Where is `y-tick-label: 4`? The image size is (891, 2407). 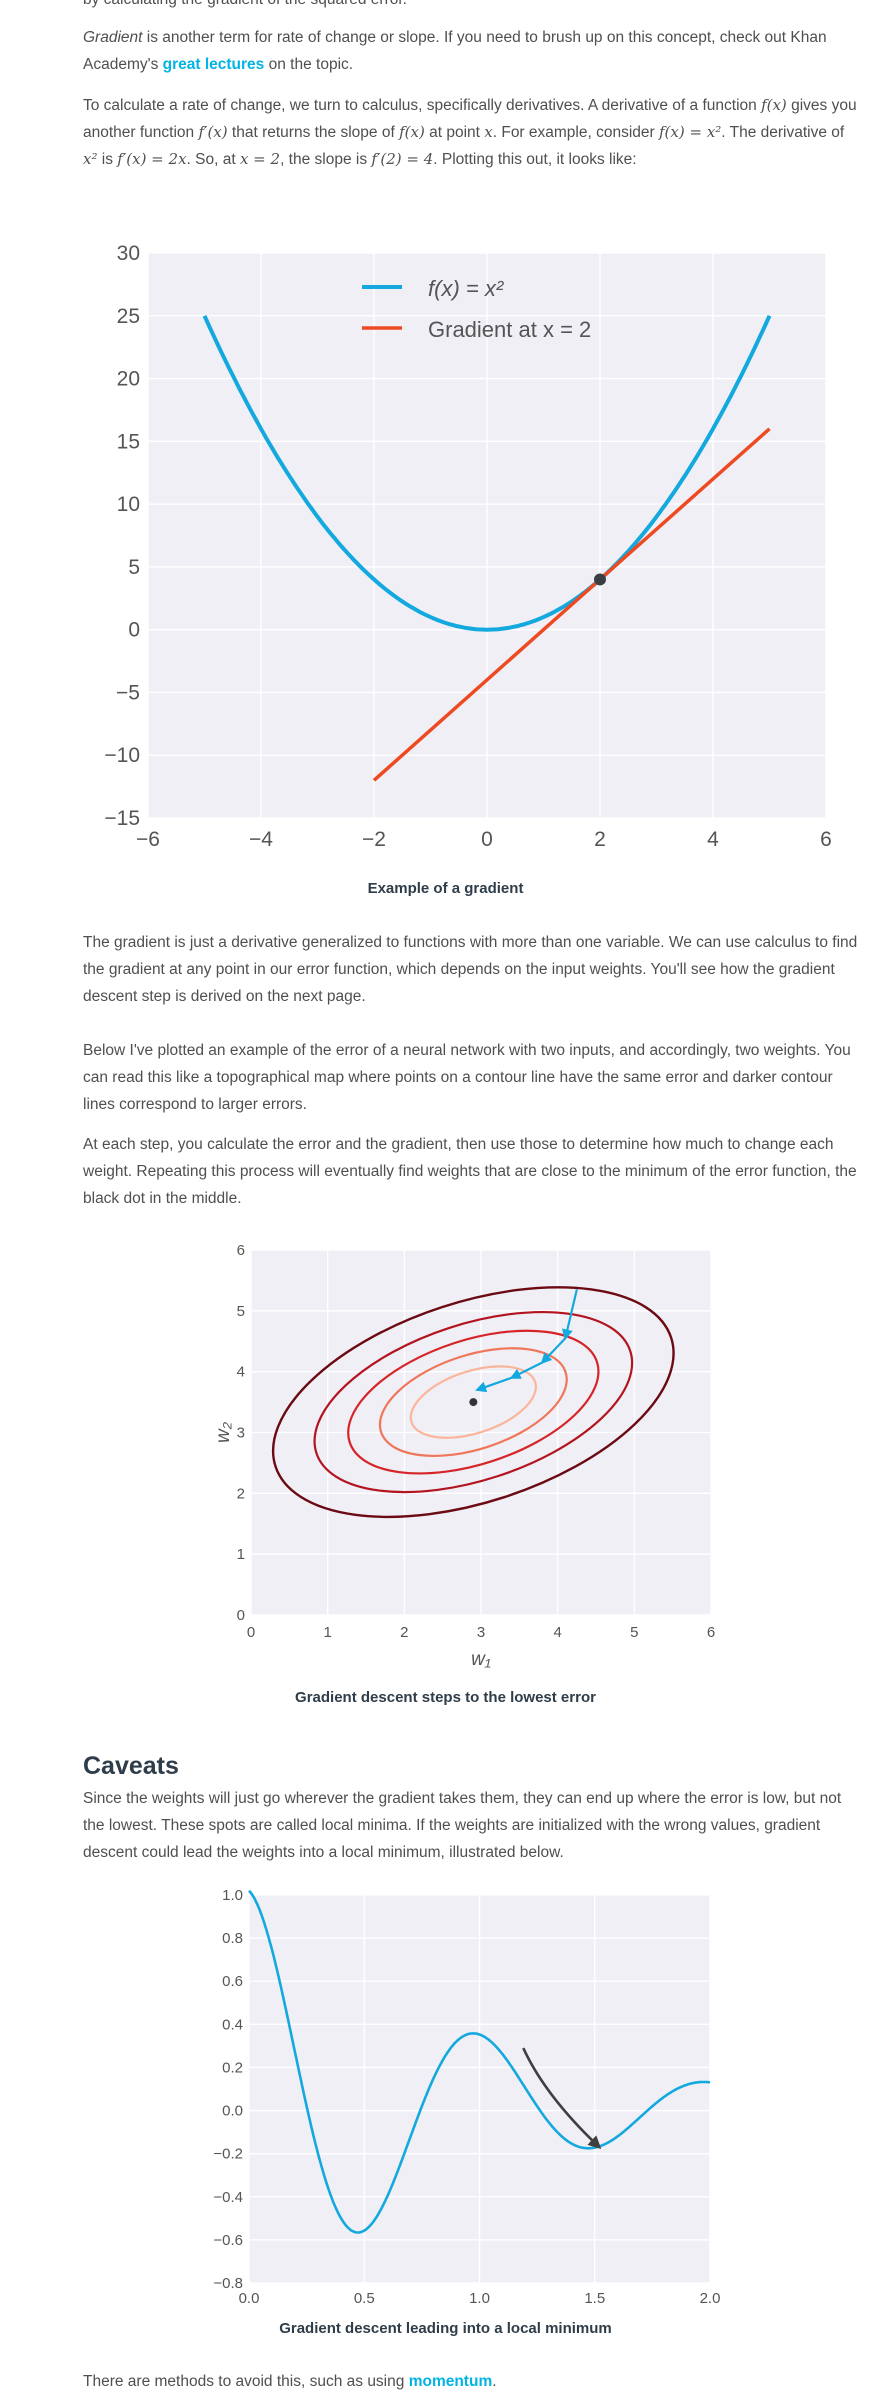 y-tick-label: 4 is located at coordinates (241, 1372).